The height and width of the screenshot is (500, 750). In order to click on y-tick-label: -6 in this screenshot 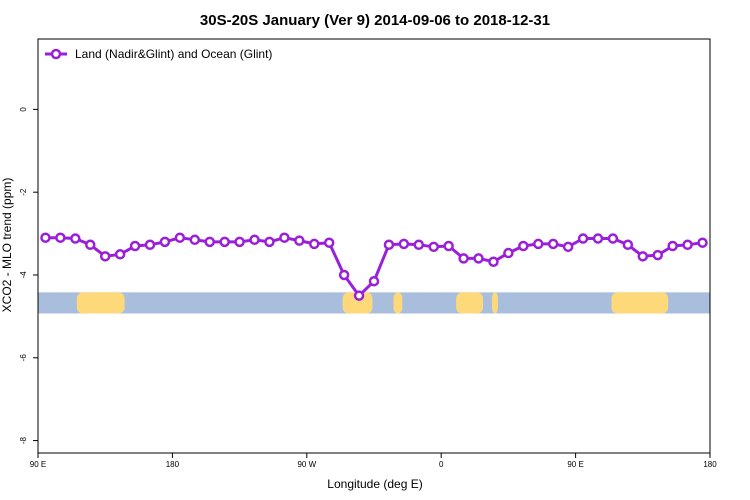, I will do `click(23, 358)`.